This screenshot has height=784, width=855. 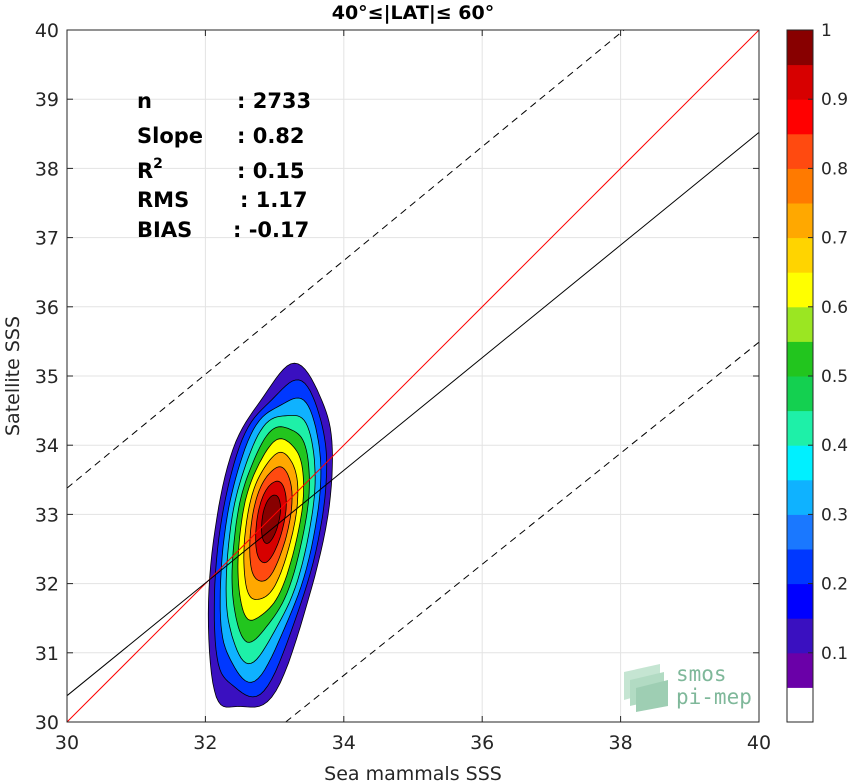 What do you see at coordinates (47, 377) in the screenshot?
I see `y-tick-label: 35` at bounding box center [47, 377].